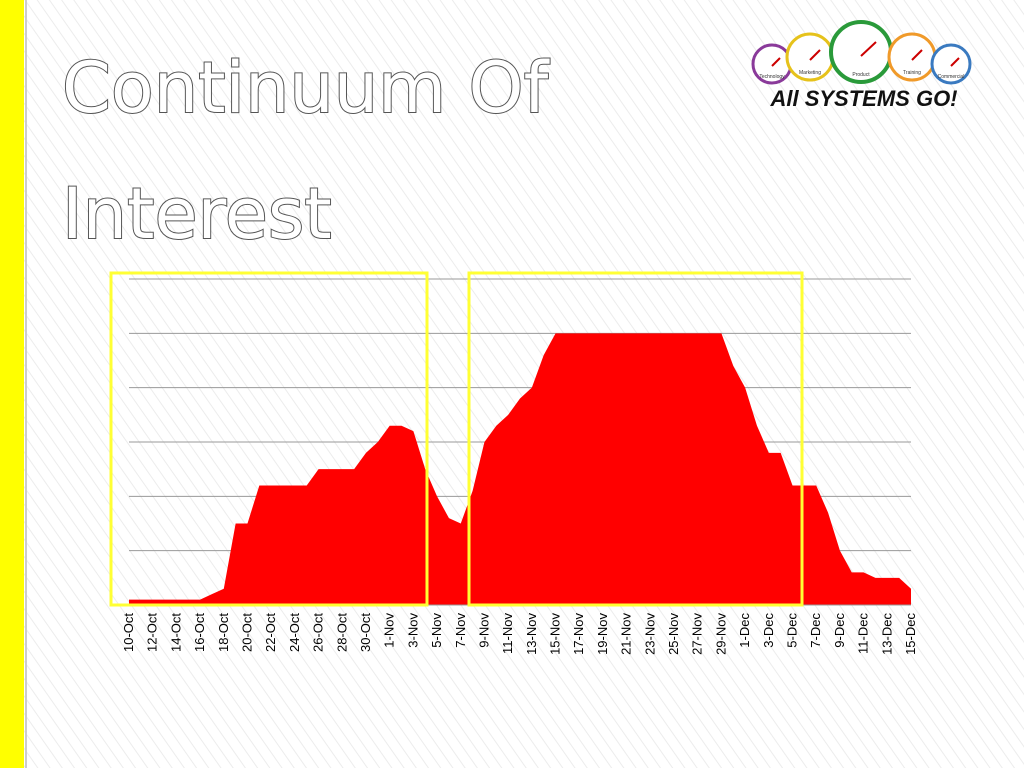 This screenshot has height=773, width=1024. I want to click on x-tick-label: 13-Nov, so click(531, 634).